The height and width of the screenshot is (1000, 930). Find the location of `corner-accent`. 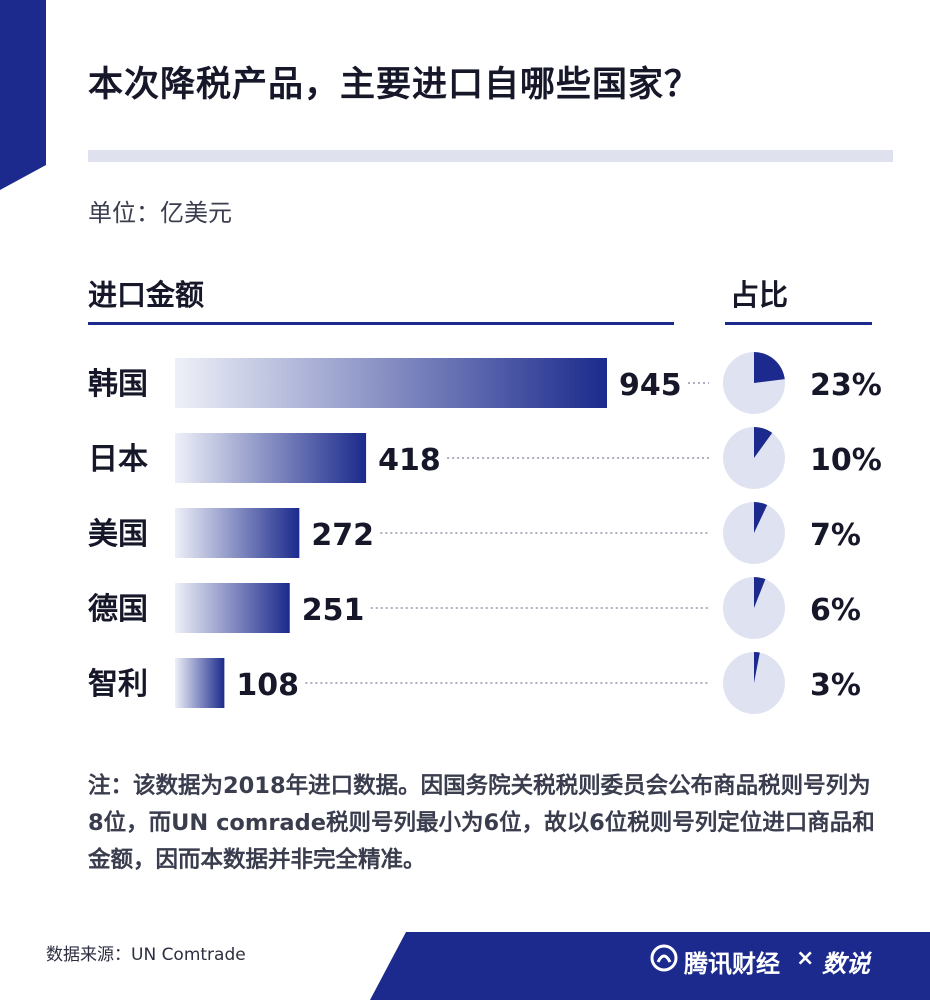

corner-accent is located at coordinates (23, 95).